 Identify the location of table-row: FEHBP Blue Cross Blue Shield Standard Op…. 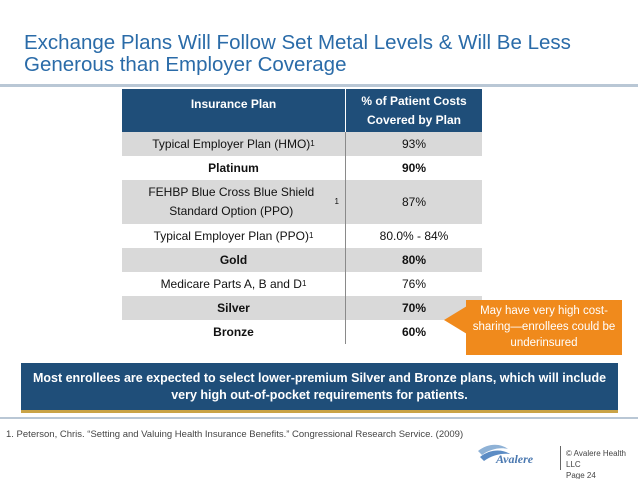
(302, 202).